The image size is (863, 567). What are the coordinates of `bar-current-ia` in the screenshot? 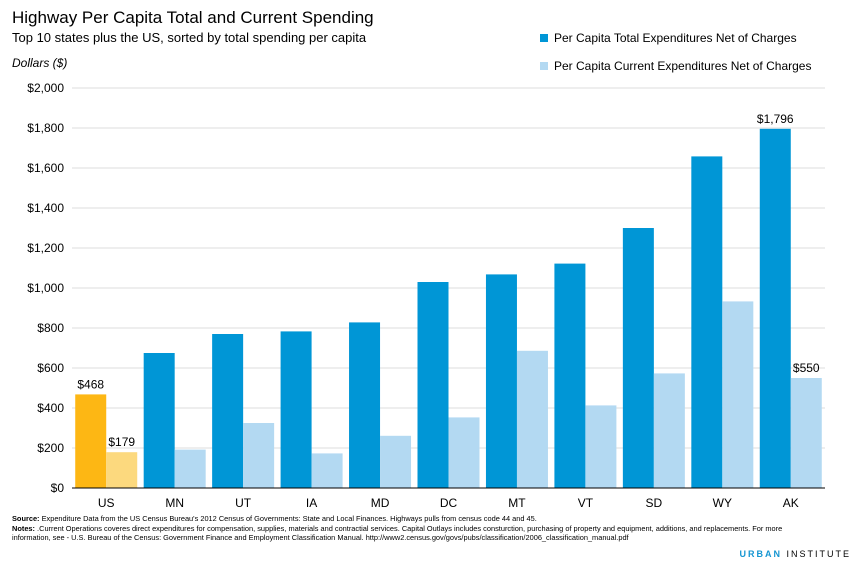 It's located at (327, 470).